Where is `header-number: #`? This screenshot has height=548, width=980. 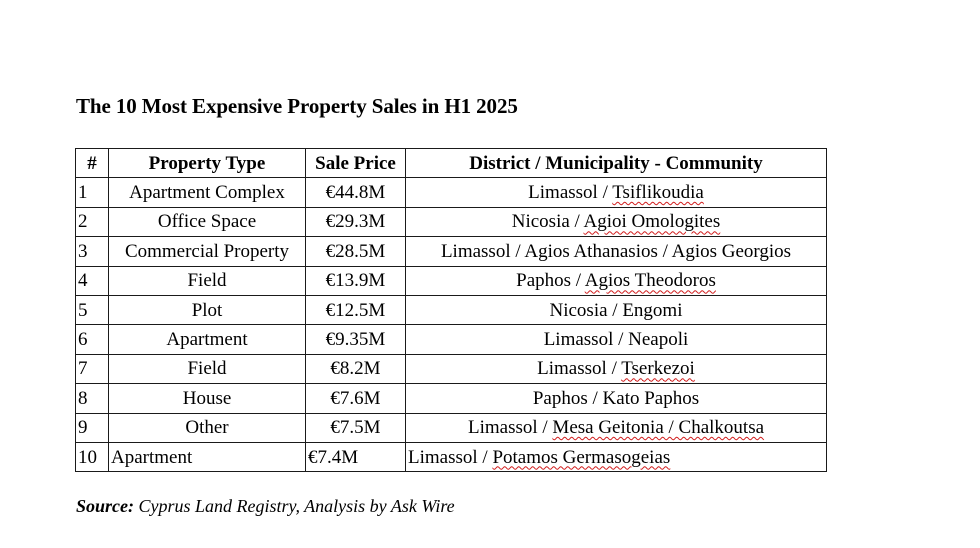
header-number: # is located at coordinates (92, 163).